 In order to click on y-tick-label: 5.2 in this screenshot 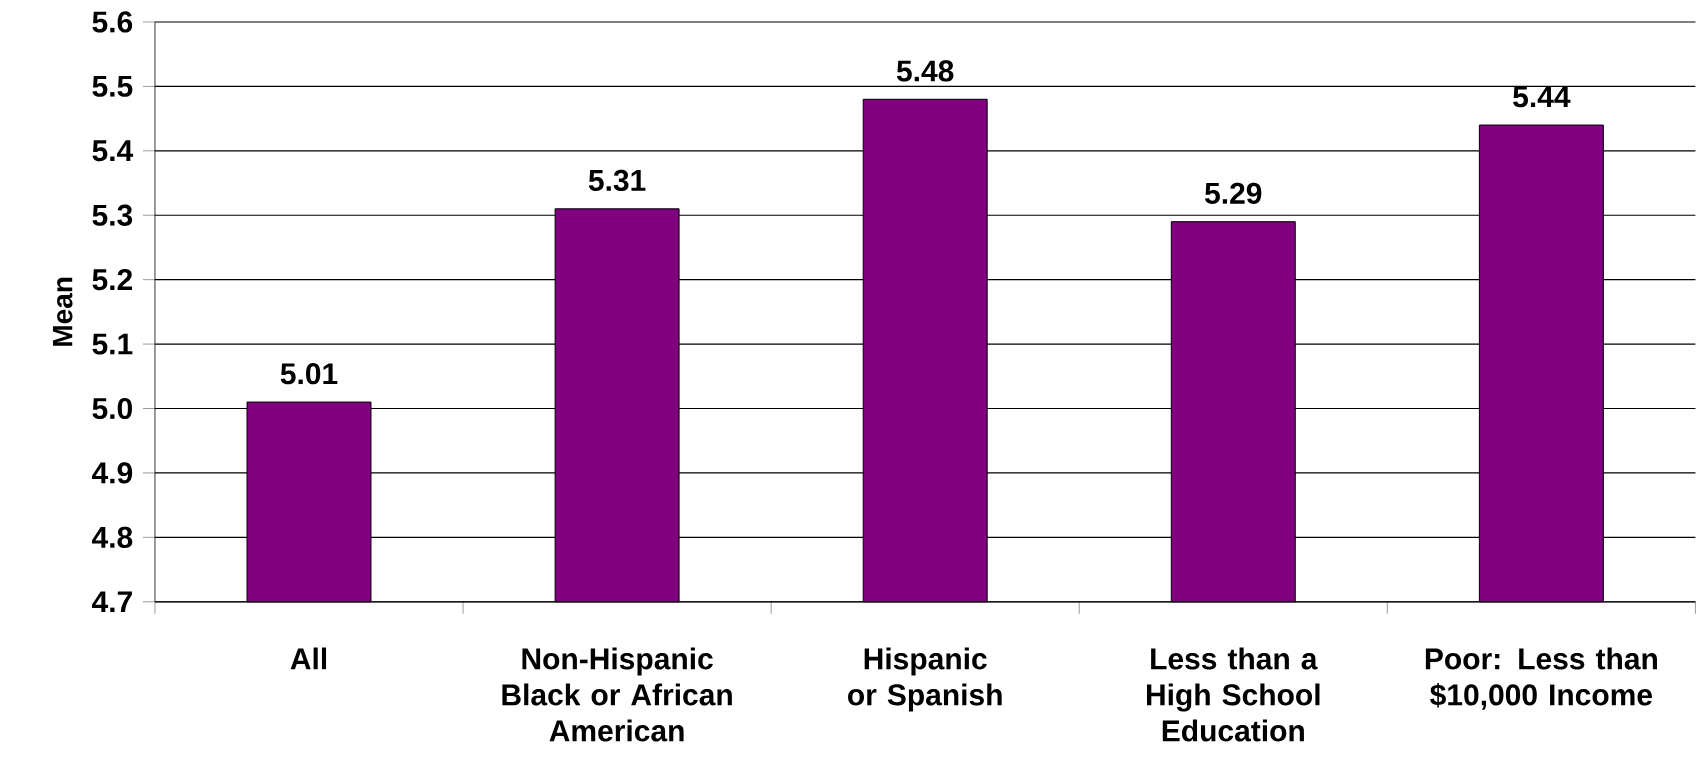, I will do `click(112, 280)`.